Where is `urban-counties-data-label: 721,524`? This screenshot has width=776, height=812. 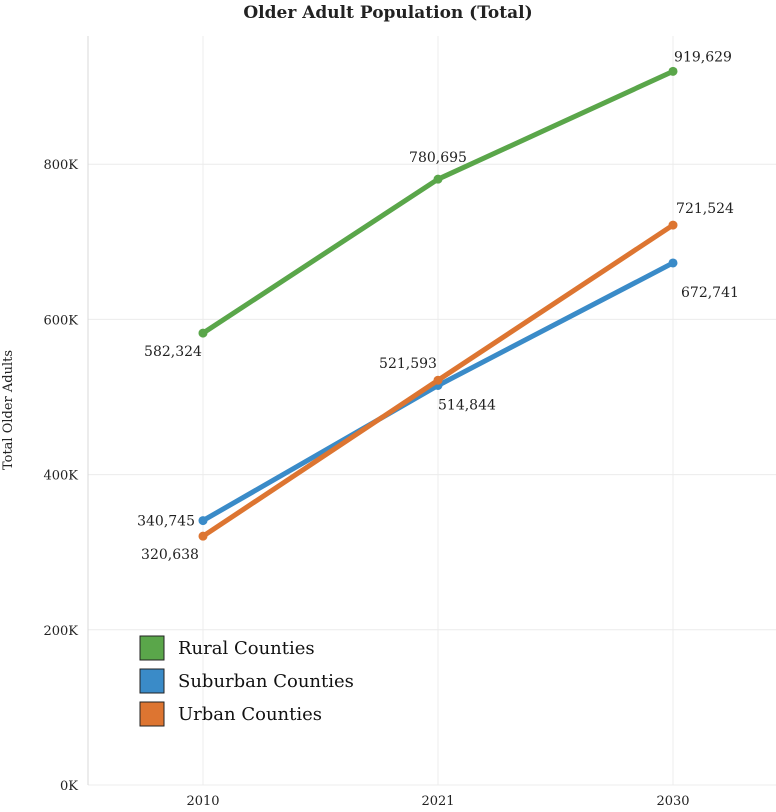
urban-counties-data-label: 721,524 is located at coordinates (705, 209).